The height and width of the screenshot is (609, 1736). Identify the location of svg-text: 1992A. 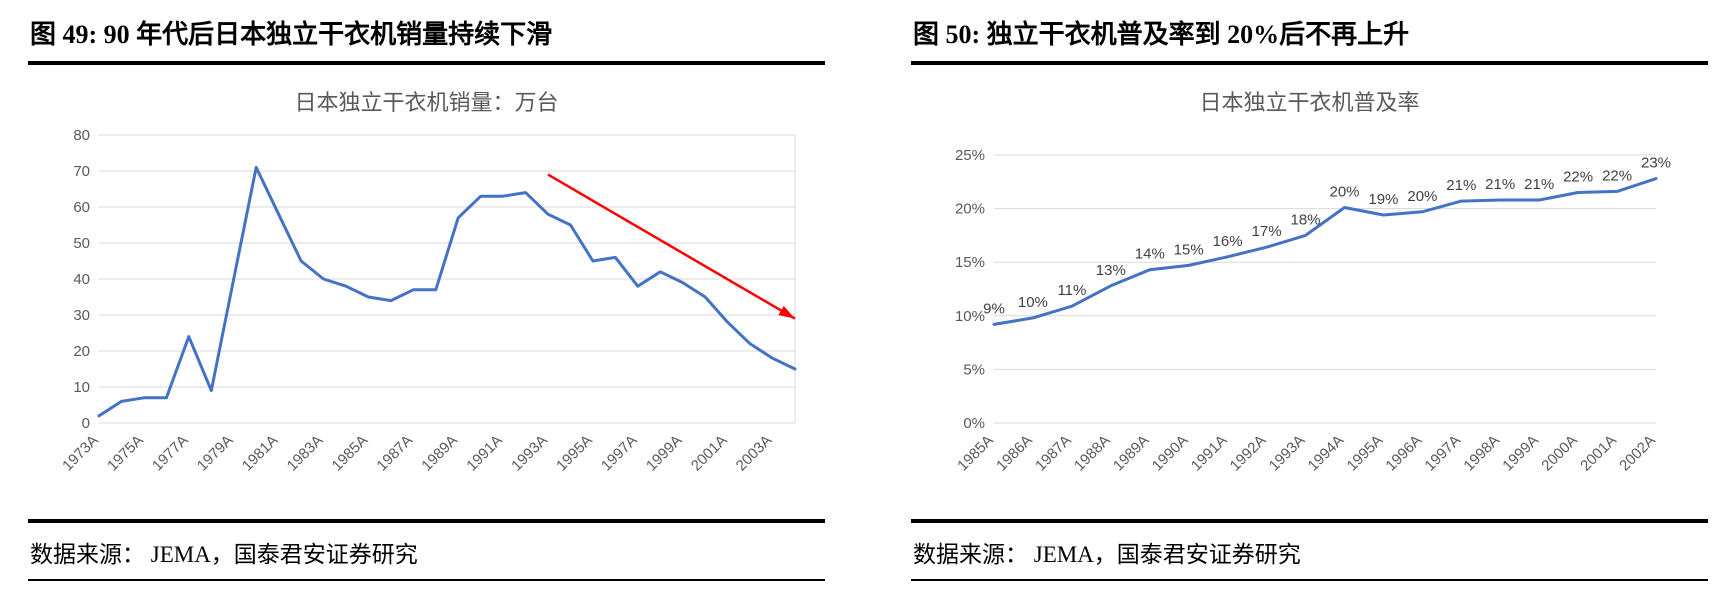
(1247, 453).